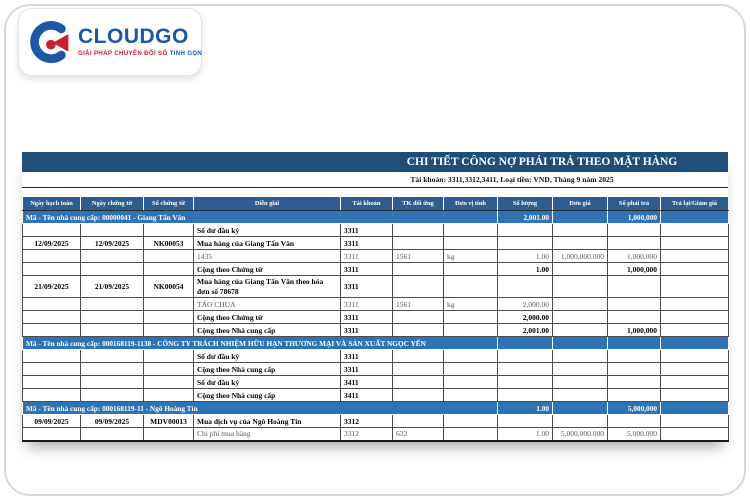 This screenshot has height=500, width=750. Describe the element at coordinates (366, 421) in the screenshot. I see `table-cell: 3312` at that location.